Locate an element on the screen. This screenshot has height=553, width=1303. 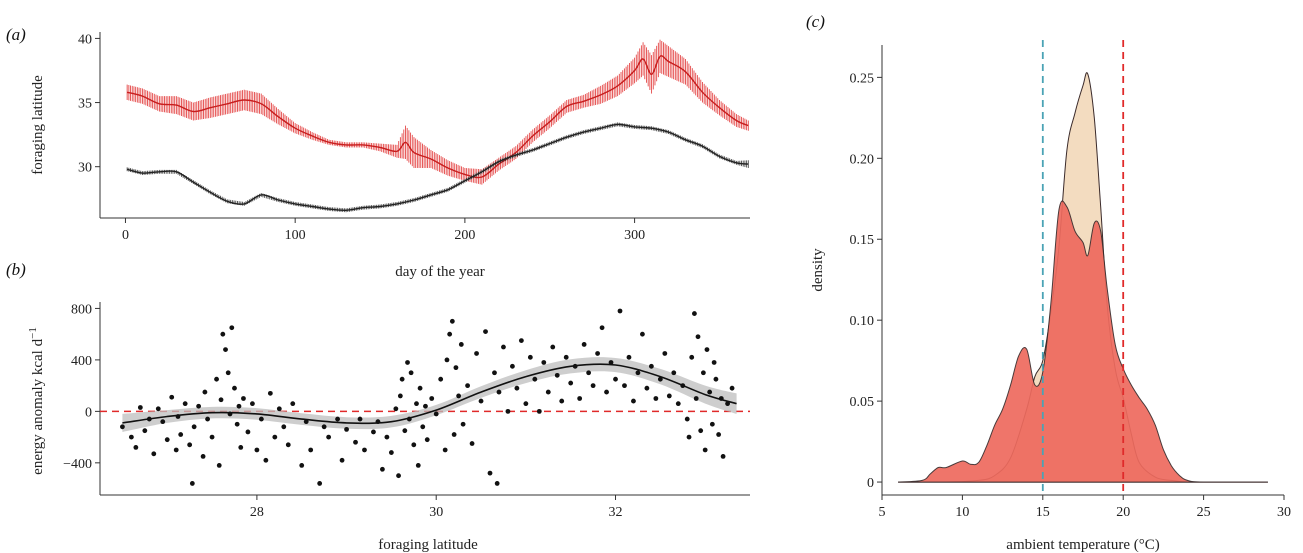
panel-a-y-tick-label: 30 is located at coordinates (85, 168).